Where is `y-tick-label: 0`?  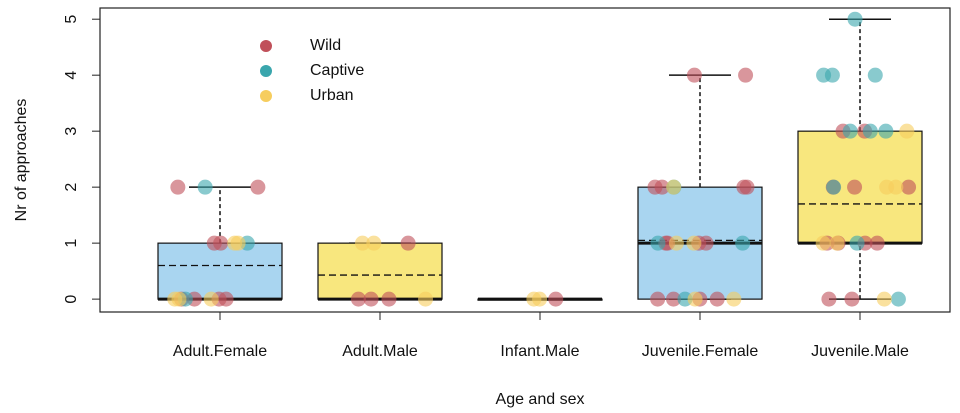
y-tick-label: 0 is located at coordinates (71, 299).